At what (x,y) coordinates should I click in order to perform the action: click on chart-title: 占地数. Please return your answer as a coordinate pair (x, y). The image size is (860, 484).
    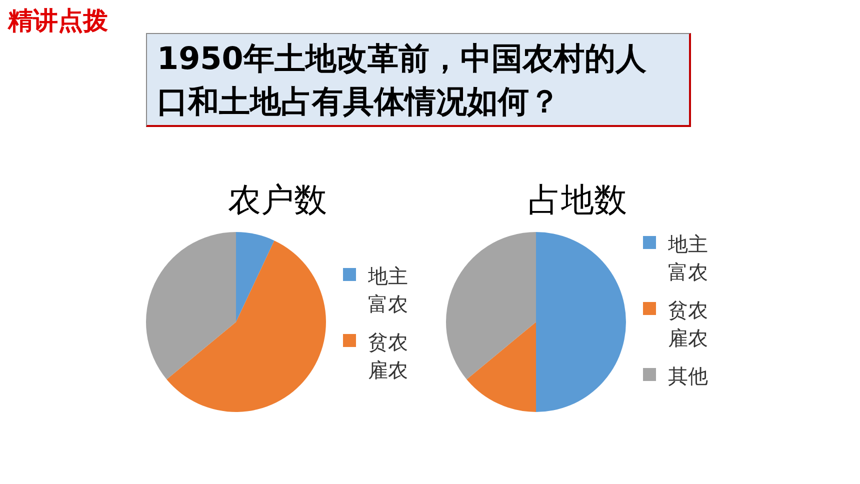
    Looking at the image, I should click on (577, 200).